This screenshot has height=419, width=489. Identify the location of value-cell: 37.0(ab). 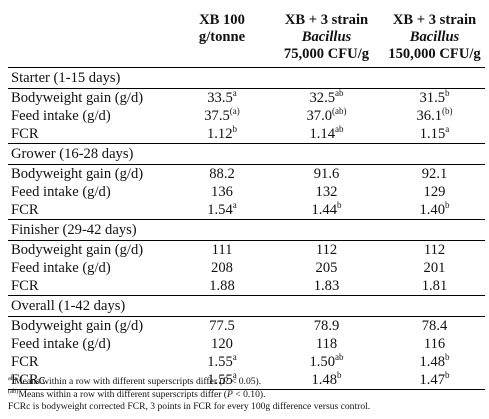
(326, 116).